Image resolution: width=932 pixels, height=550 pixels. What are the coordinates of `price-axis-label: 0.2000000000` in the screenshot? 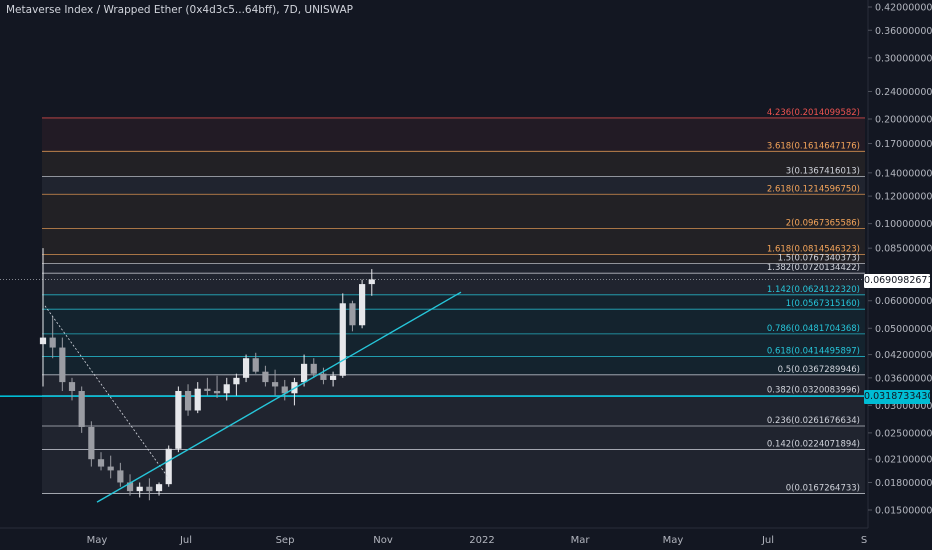 It's located at (903, 120).